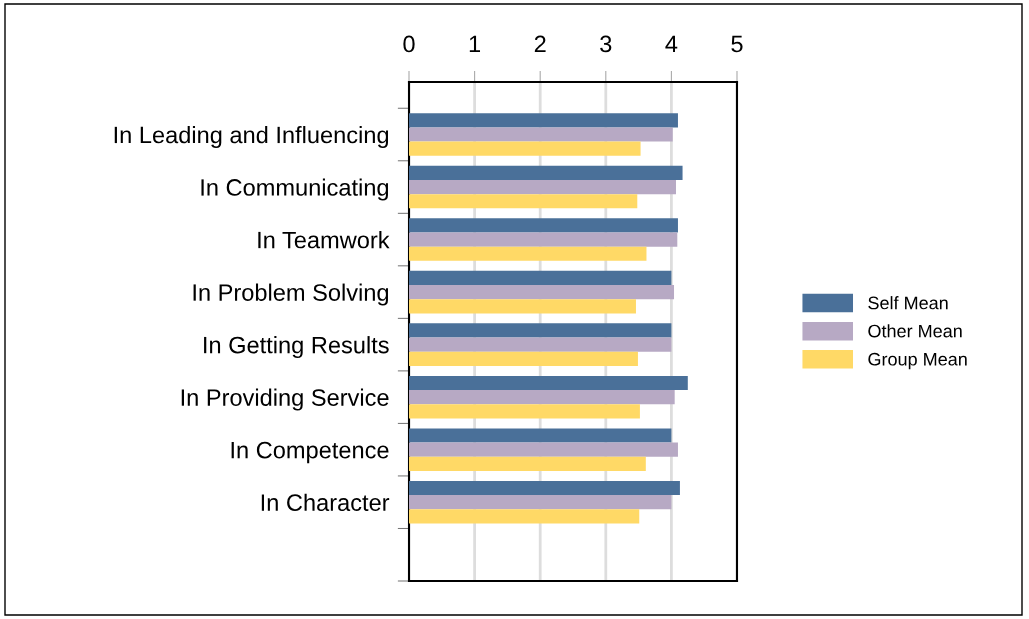 The image size is (1029, 619). What do you see at coordinates (325, 502) in the screenshot?
I see `y-tick-label: In Character` at bounding box center [325, 502].